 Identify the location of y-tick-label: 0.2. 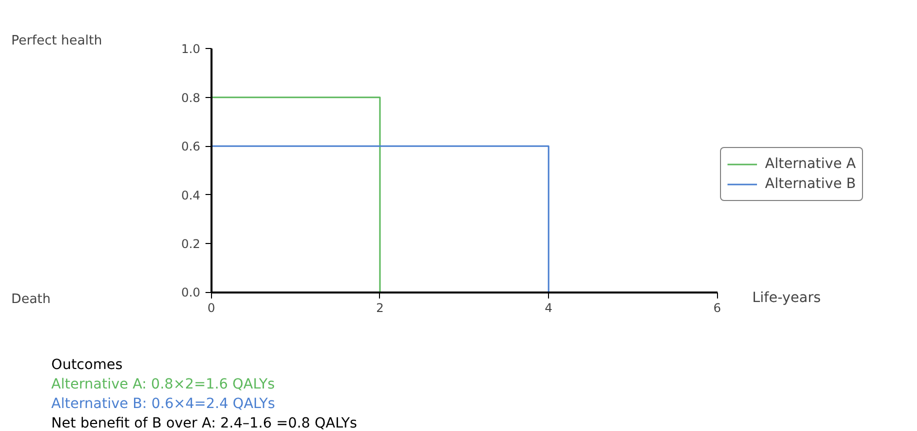
(190, 243).